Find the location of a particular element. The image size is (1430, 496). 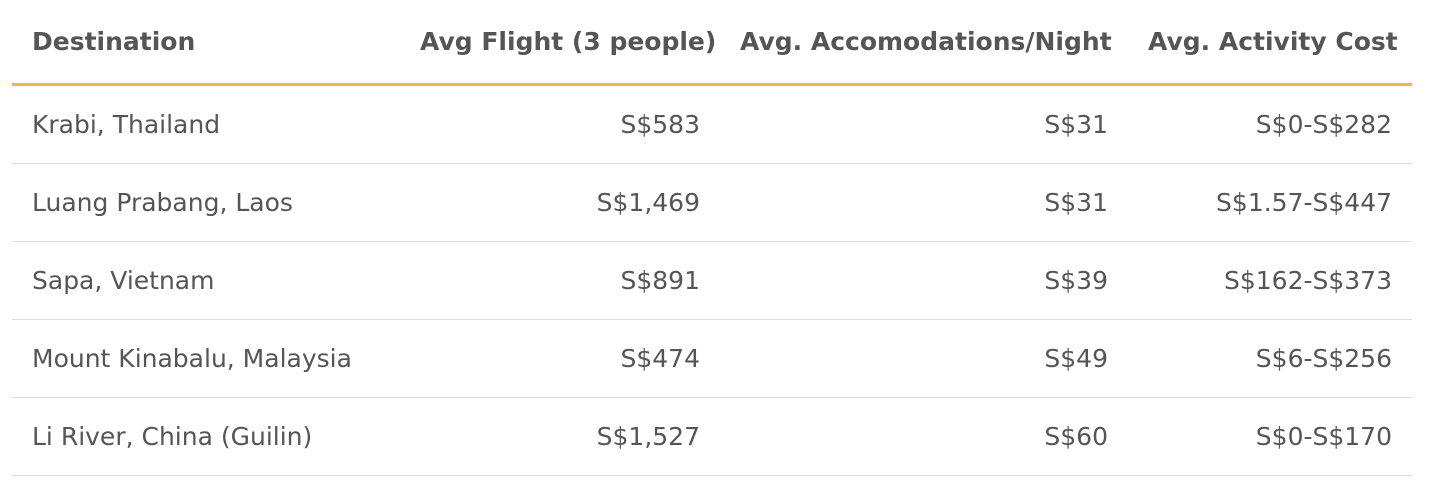

table-cell: S$0-S$282 is located at coordinates (1270, 124).